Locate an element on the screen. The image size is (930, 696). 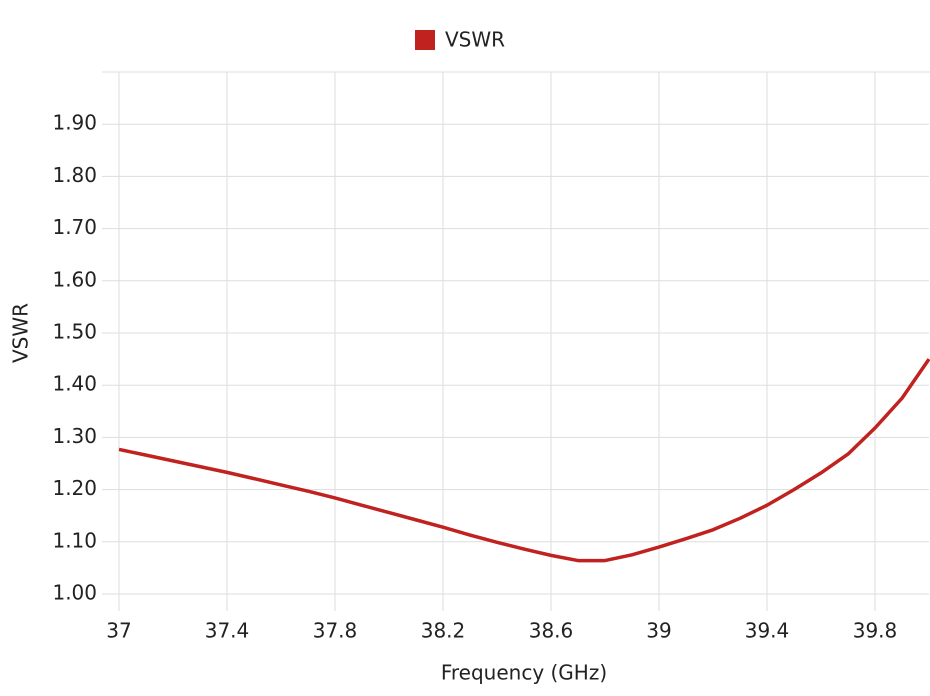
legend-label: VSWR is located at coordinates (475, 40).